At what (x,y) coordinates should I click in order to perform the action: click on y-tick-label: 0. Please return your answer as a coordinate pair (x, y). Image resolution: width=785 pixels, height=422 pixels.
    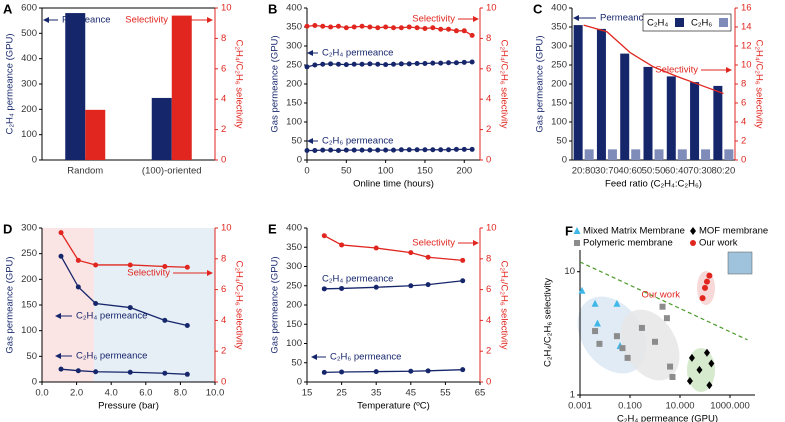
    Looking at the image, I should click on (34, 160).